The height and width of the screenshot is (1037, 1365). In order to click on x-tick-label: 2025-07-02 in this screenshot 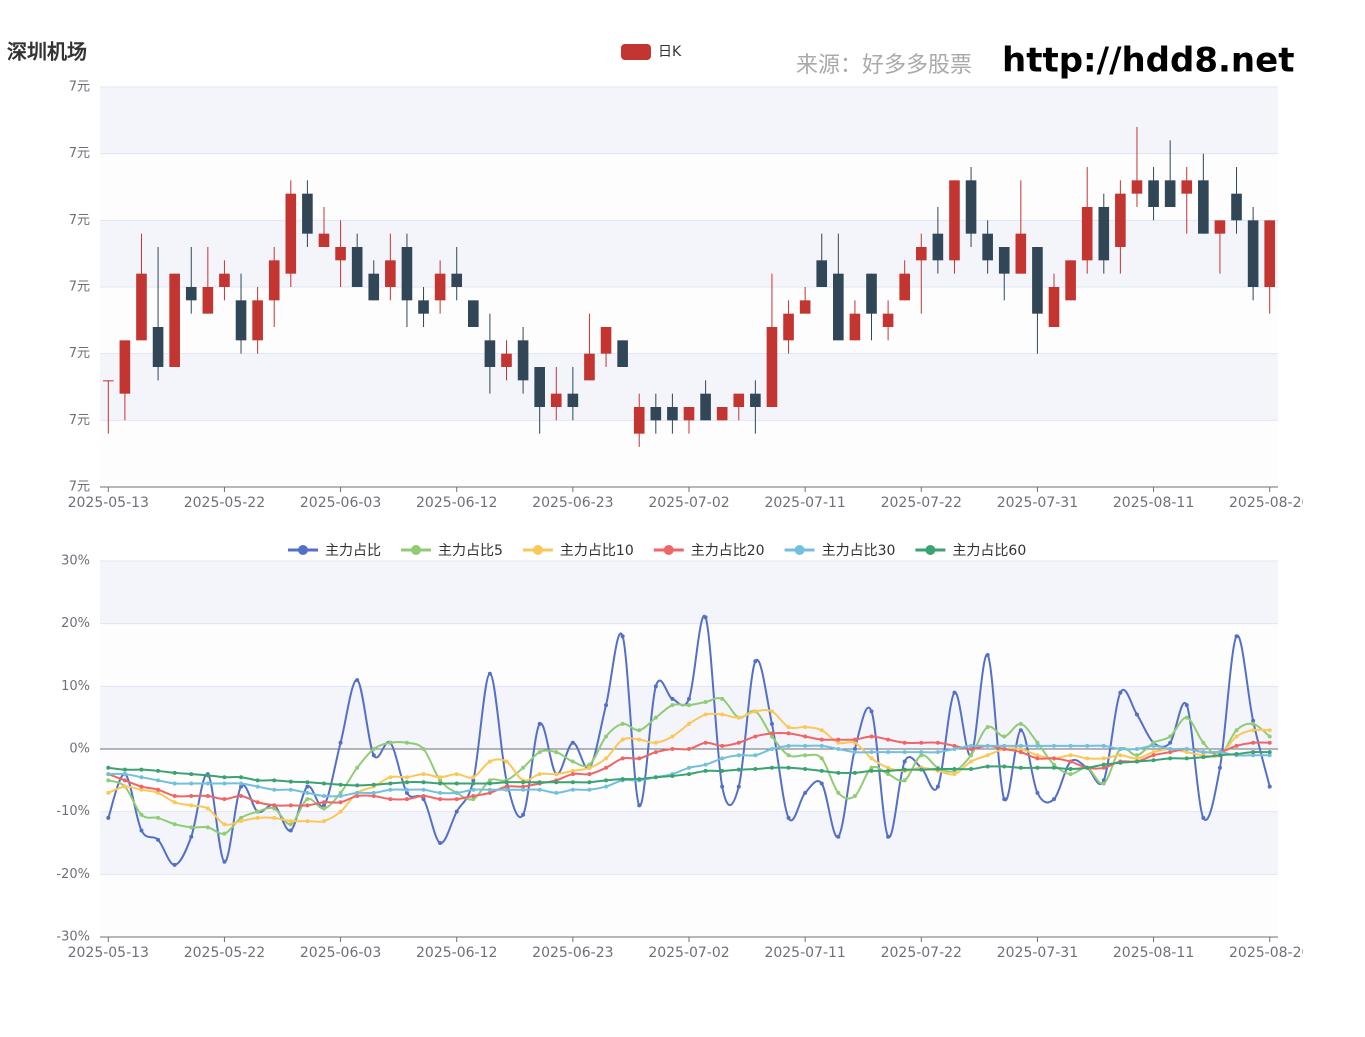, I will do `click(688, 503)`.